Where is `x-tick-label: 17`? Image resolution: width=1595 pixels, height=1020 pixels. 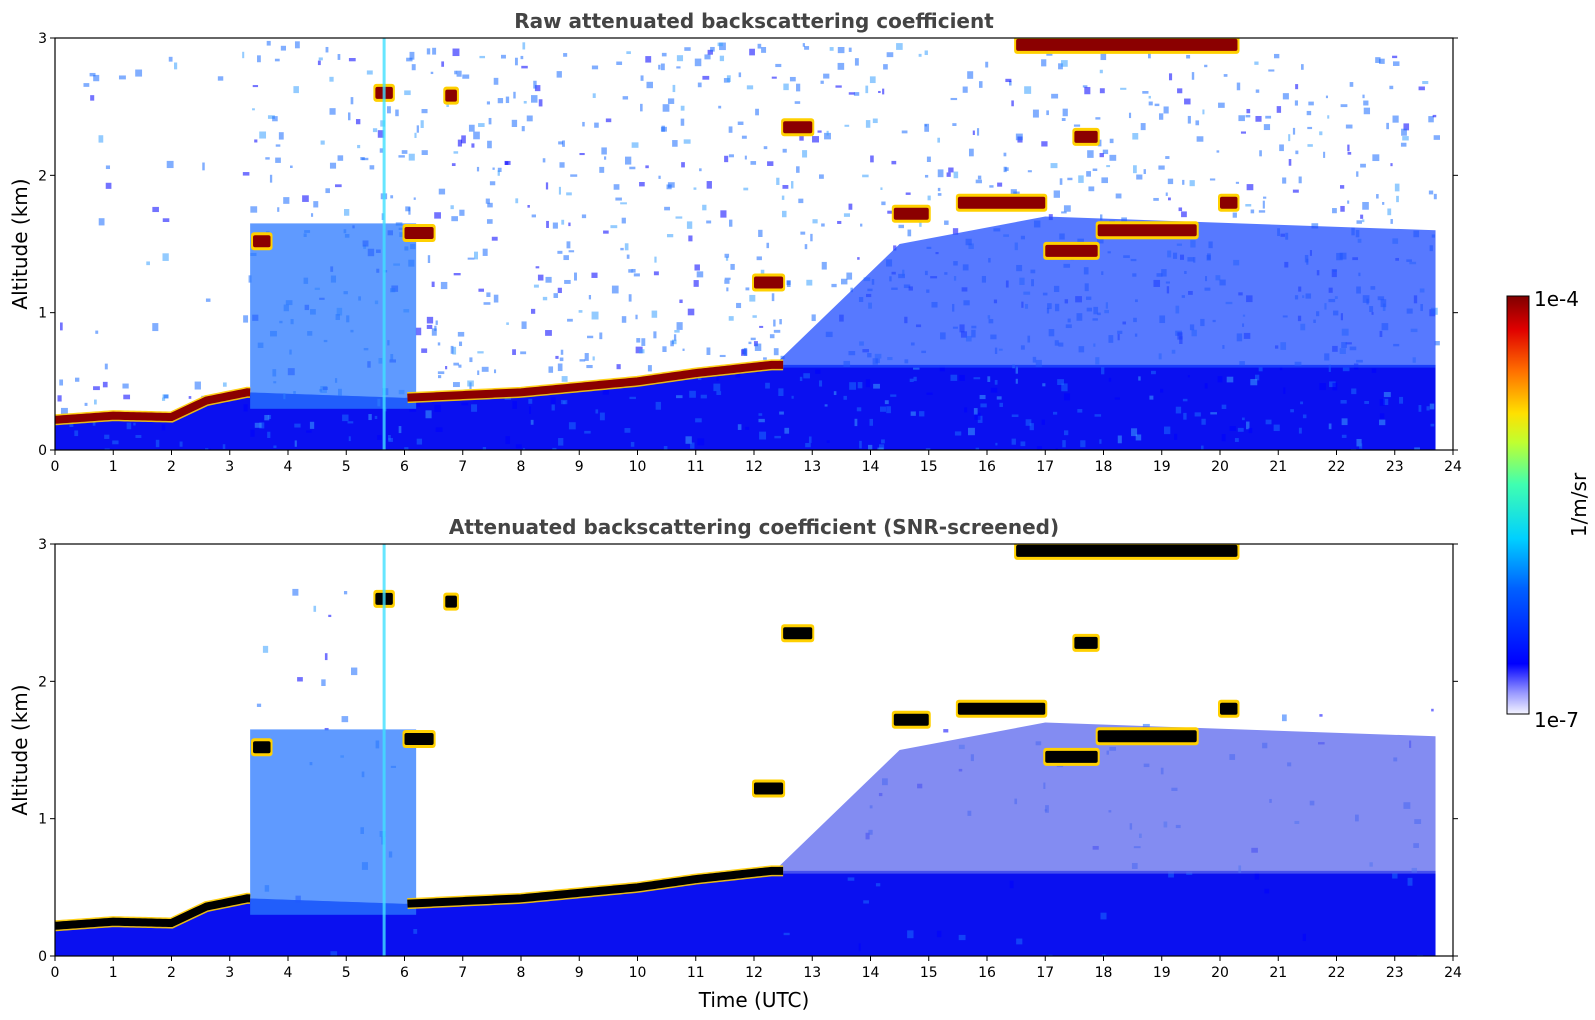 x-tick-label: 17 is located at coordinates (1045, 467).